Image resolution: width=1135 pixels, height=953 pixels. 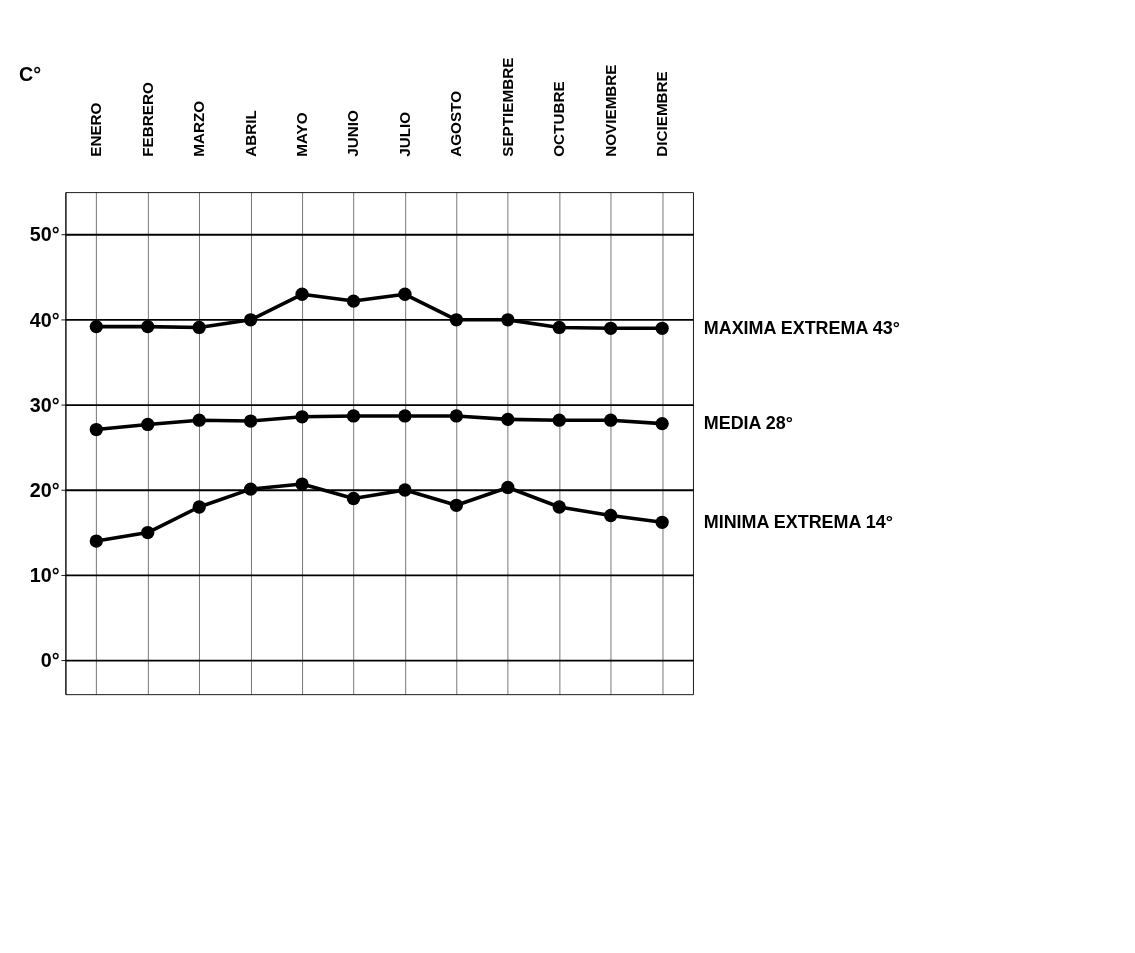 I want to click on series-label: MEDIA 28°, so click(x=748, y=423).